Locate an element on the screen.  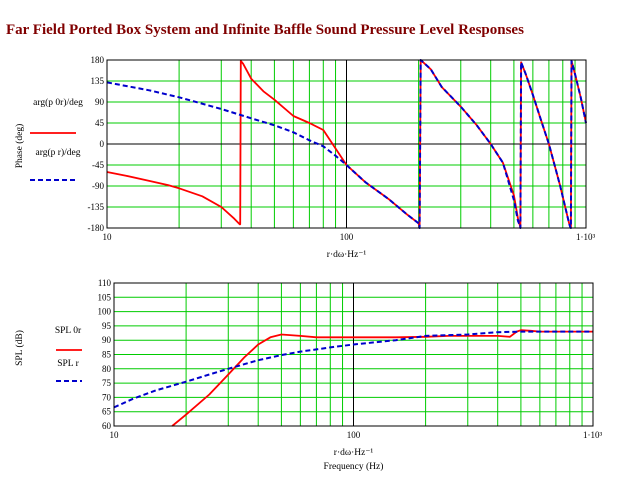
legend-label-baffle: arg(p r)/deg is located at coordinates (58, 152).